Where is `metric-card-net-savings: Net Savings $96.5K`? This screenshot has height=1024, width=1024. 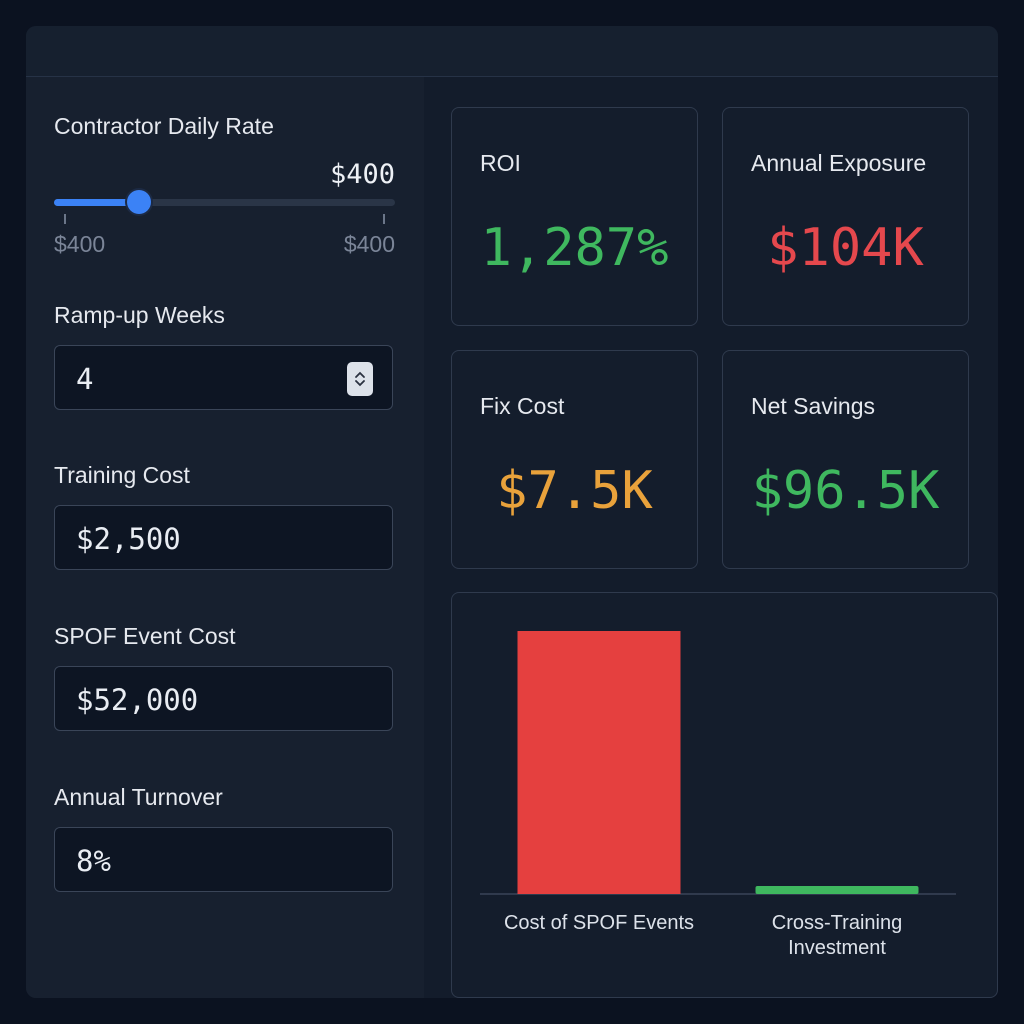 metric-card-net-savings: Net Savings $96.5K is located at coordinates (845, 459).